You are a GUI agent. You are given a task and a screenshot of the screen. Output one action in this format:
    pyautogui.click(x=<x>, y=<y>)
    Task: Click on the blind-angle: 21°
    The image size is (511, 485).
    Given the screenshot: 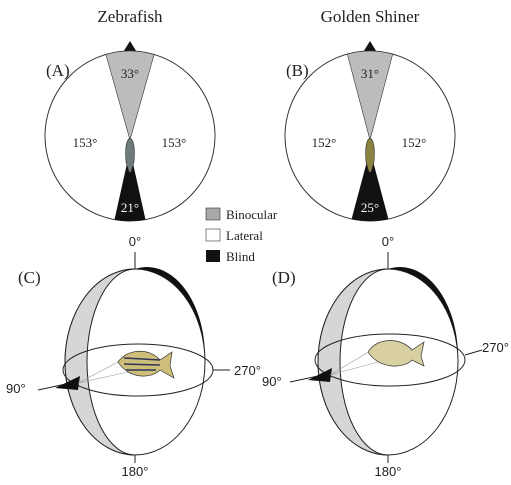 What is the action you would take?
    pyautogui.click(x=130, y=207)
    